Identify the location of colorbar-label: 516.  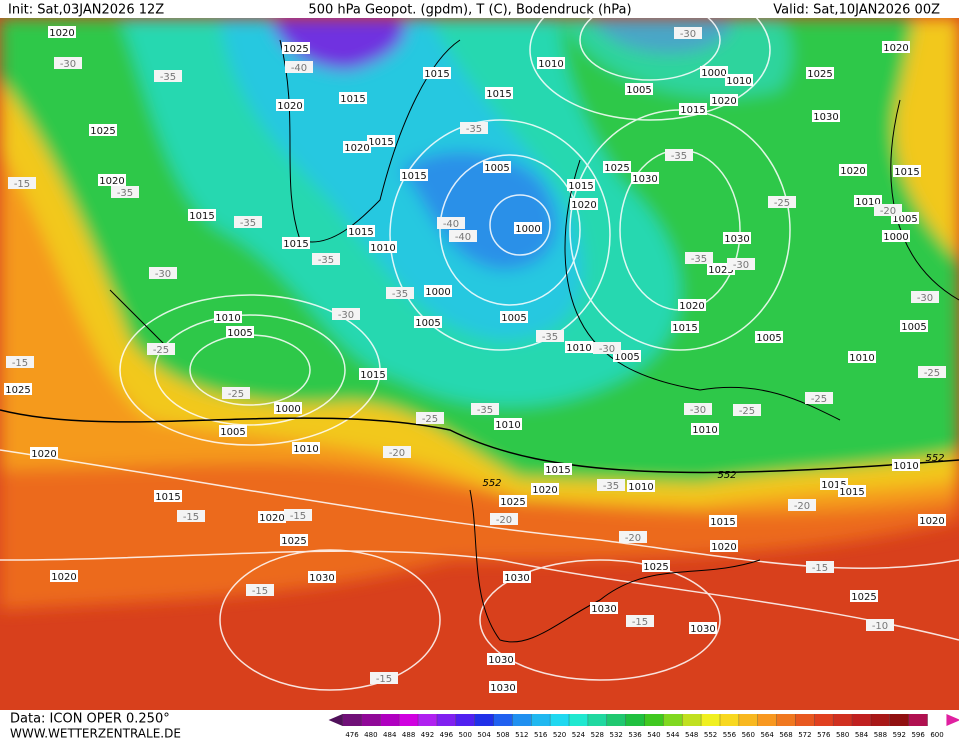
(541, 735).